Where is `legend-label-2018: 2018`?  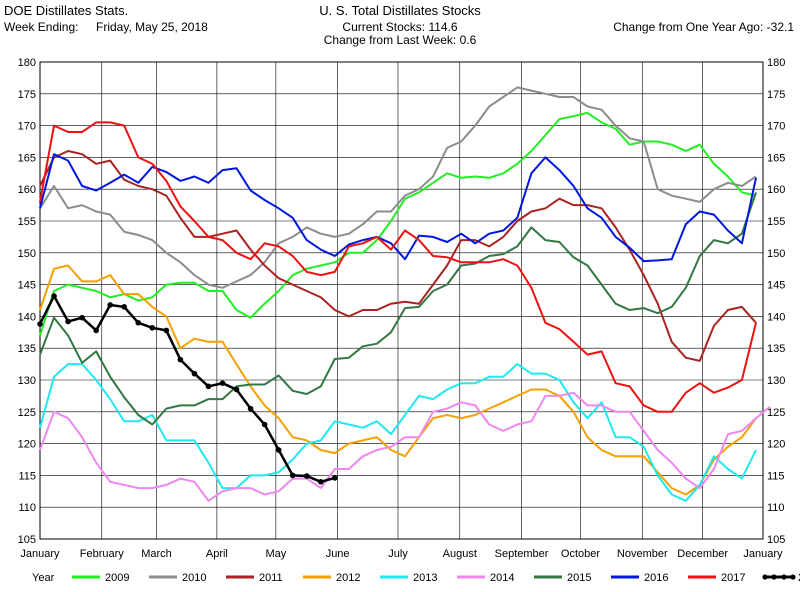 legend-label-2018: 2018 is located at coordinates (799, 578).